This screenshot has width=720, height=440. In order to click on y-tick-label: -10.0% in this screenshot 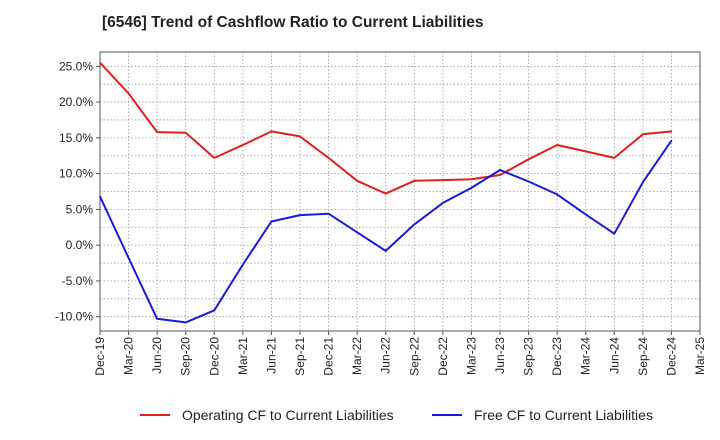, I will do `click(74, 317)`.